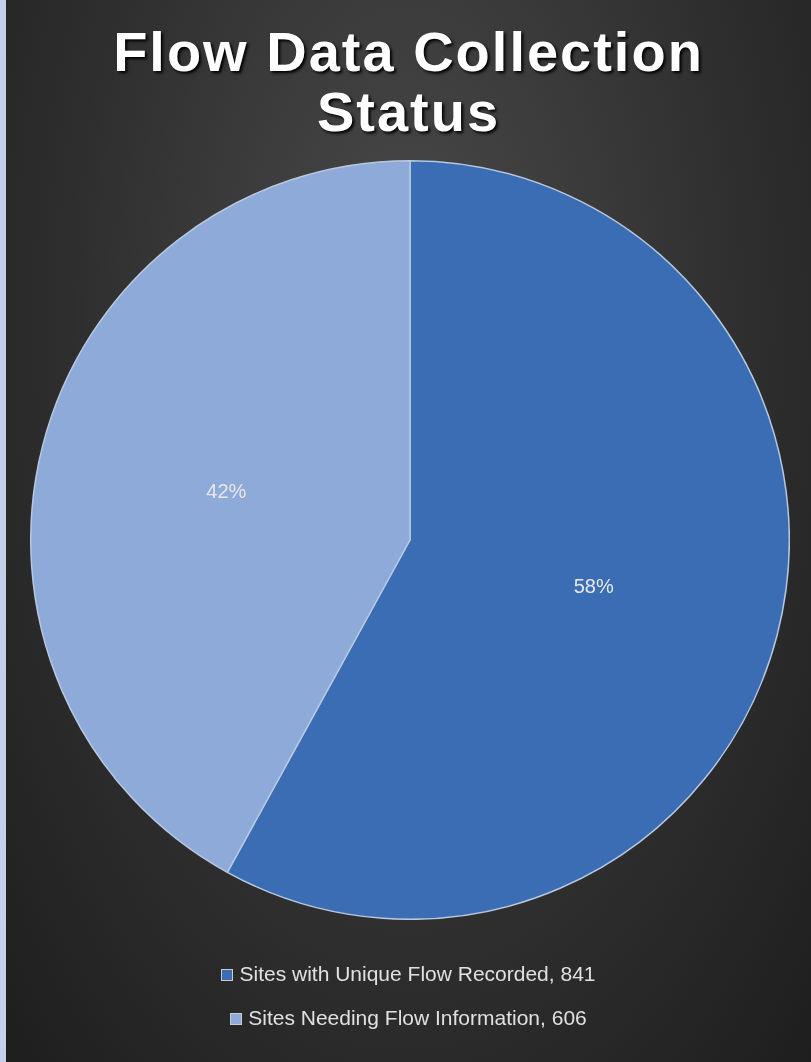 The height and width of the screenshot is (1062, 811). What do you see at coordinates (226, 491) in the screenshot?
I see `data-label: 42%` at bounding box center [226, 491].